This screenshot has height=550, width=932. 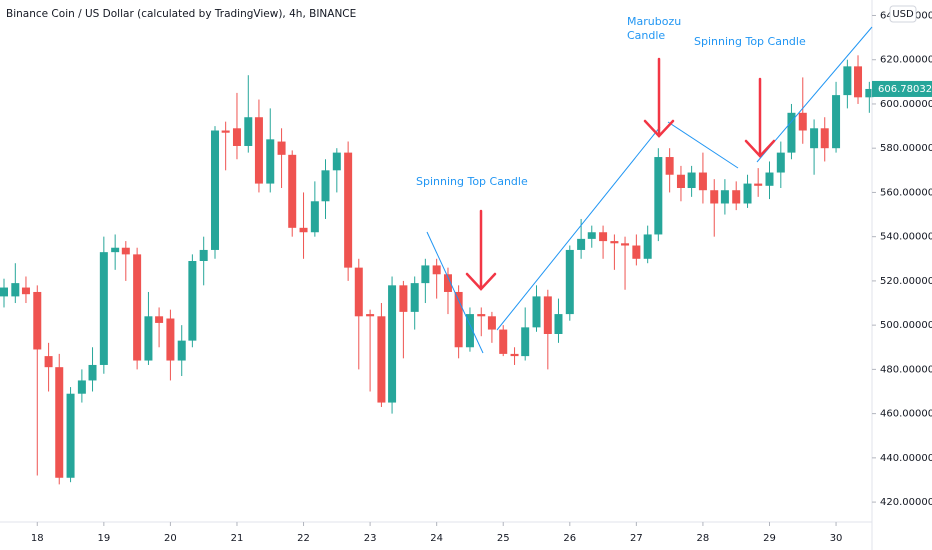 What do you see at coordinates (654, 21) in the screenshot?
I see `annotation: Marubozu` at bounding box center [654, 21].